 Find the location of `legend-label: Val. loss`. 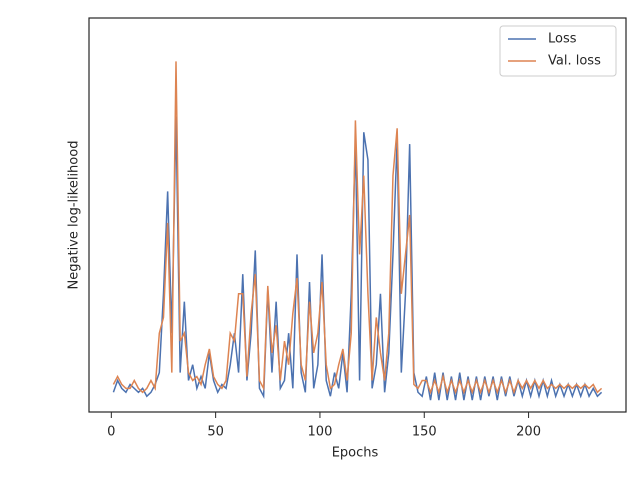

legend-label: Val. loss is located at coordinates (574, 61).